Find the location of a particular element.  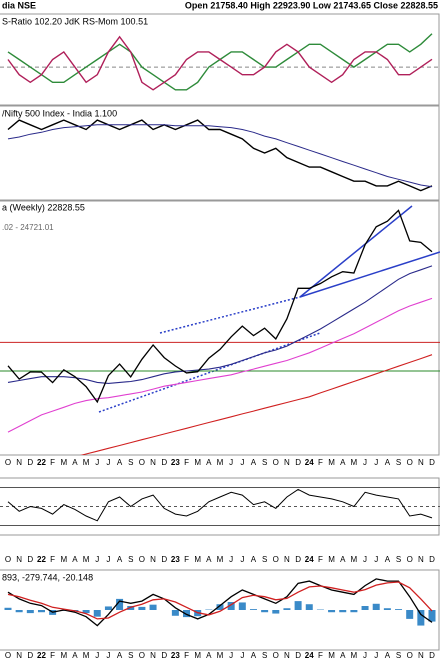

price-title: a (Weekly) 22828.55 is located at coordinates (43, 207).